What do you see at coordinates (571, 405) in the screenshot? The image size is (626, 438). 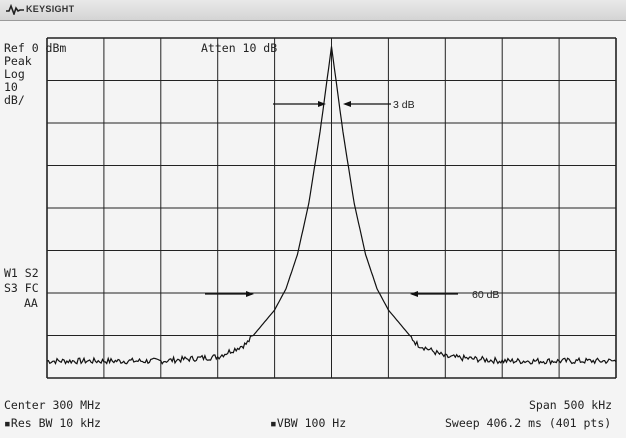 I see `span: Span 500 kHz` at bounding box center [571, 405].